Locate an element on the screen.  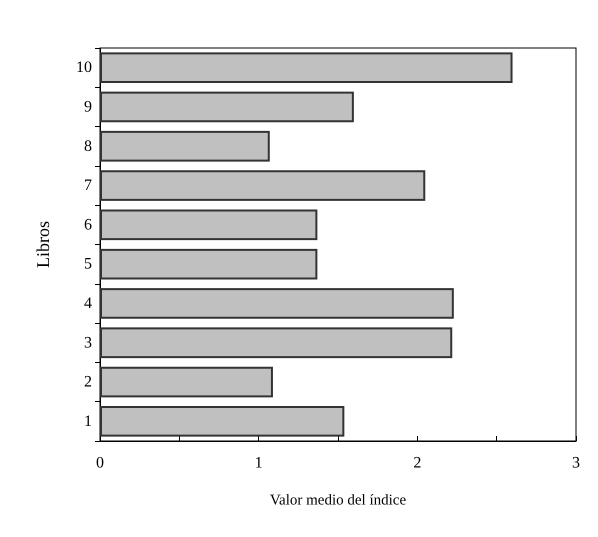
x-tick-label: 2 is located at coordinates (417, 463).